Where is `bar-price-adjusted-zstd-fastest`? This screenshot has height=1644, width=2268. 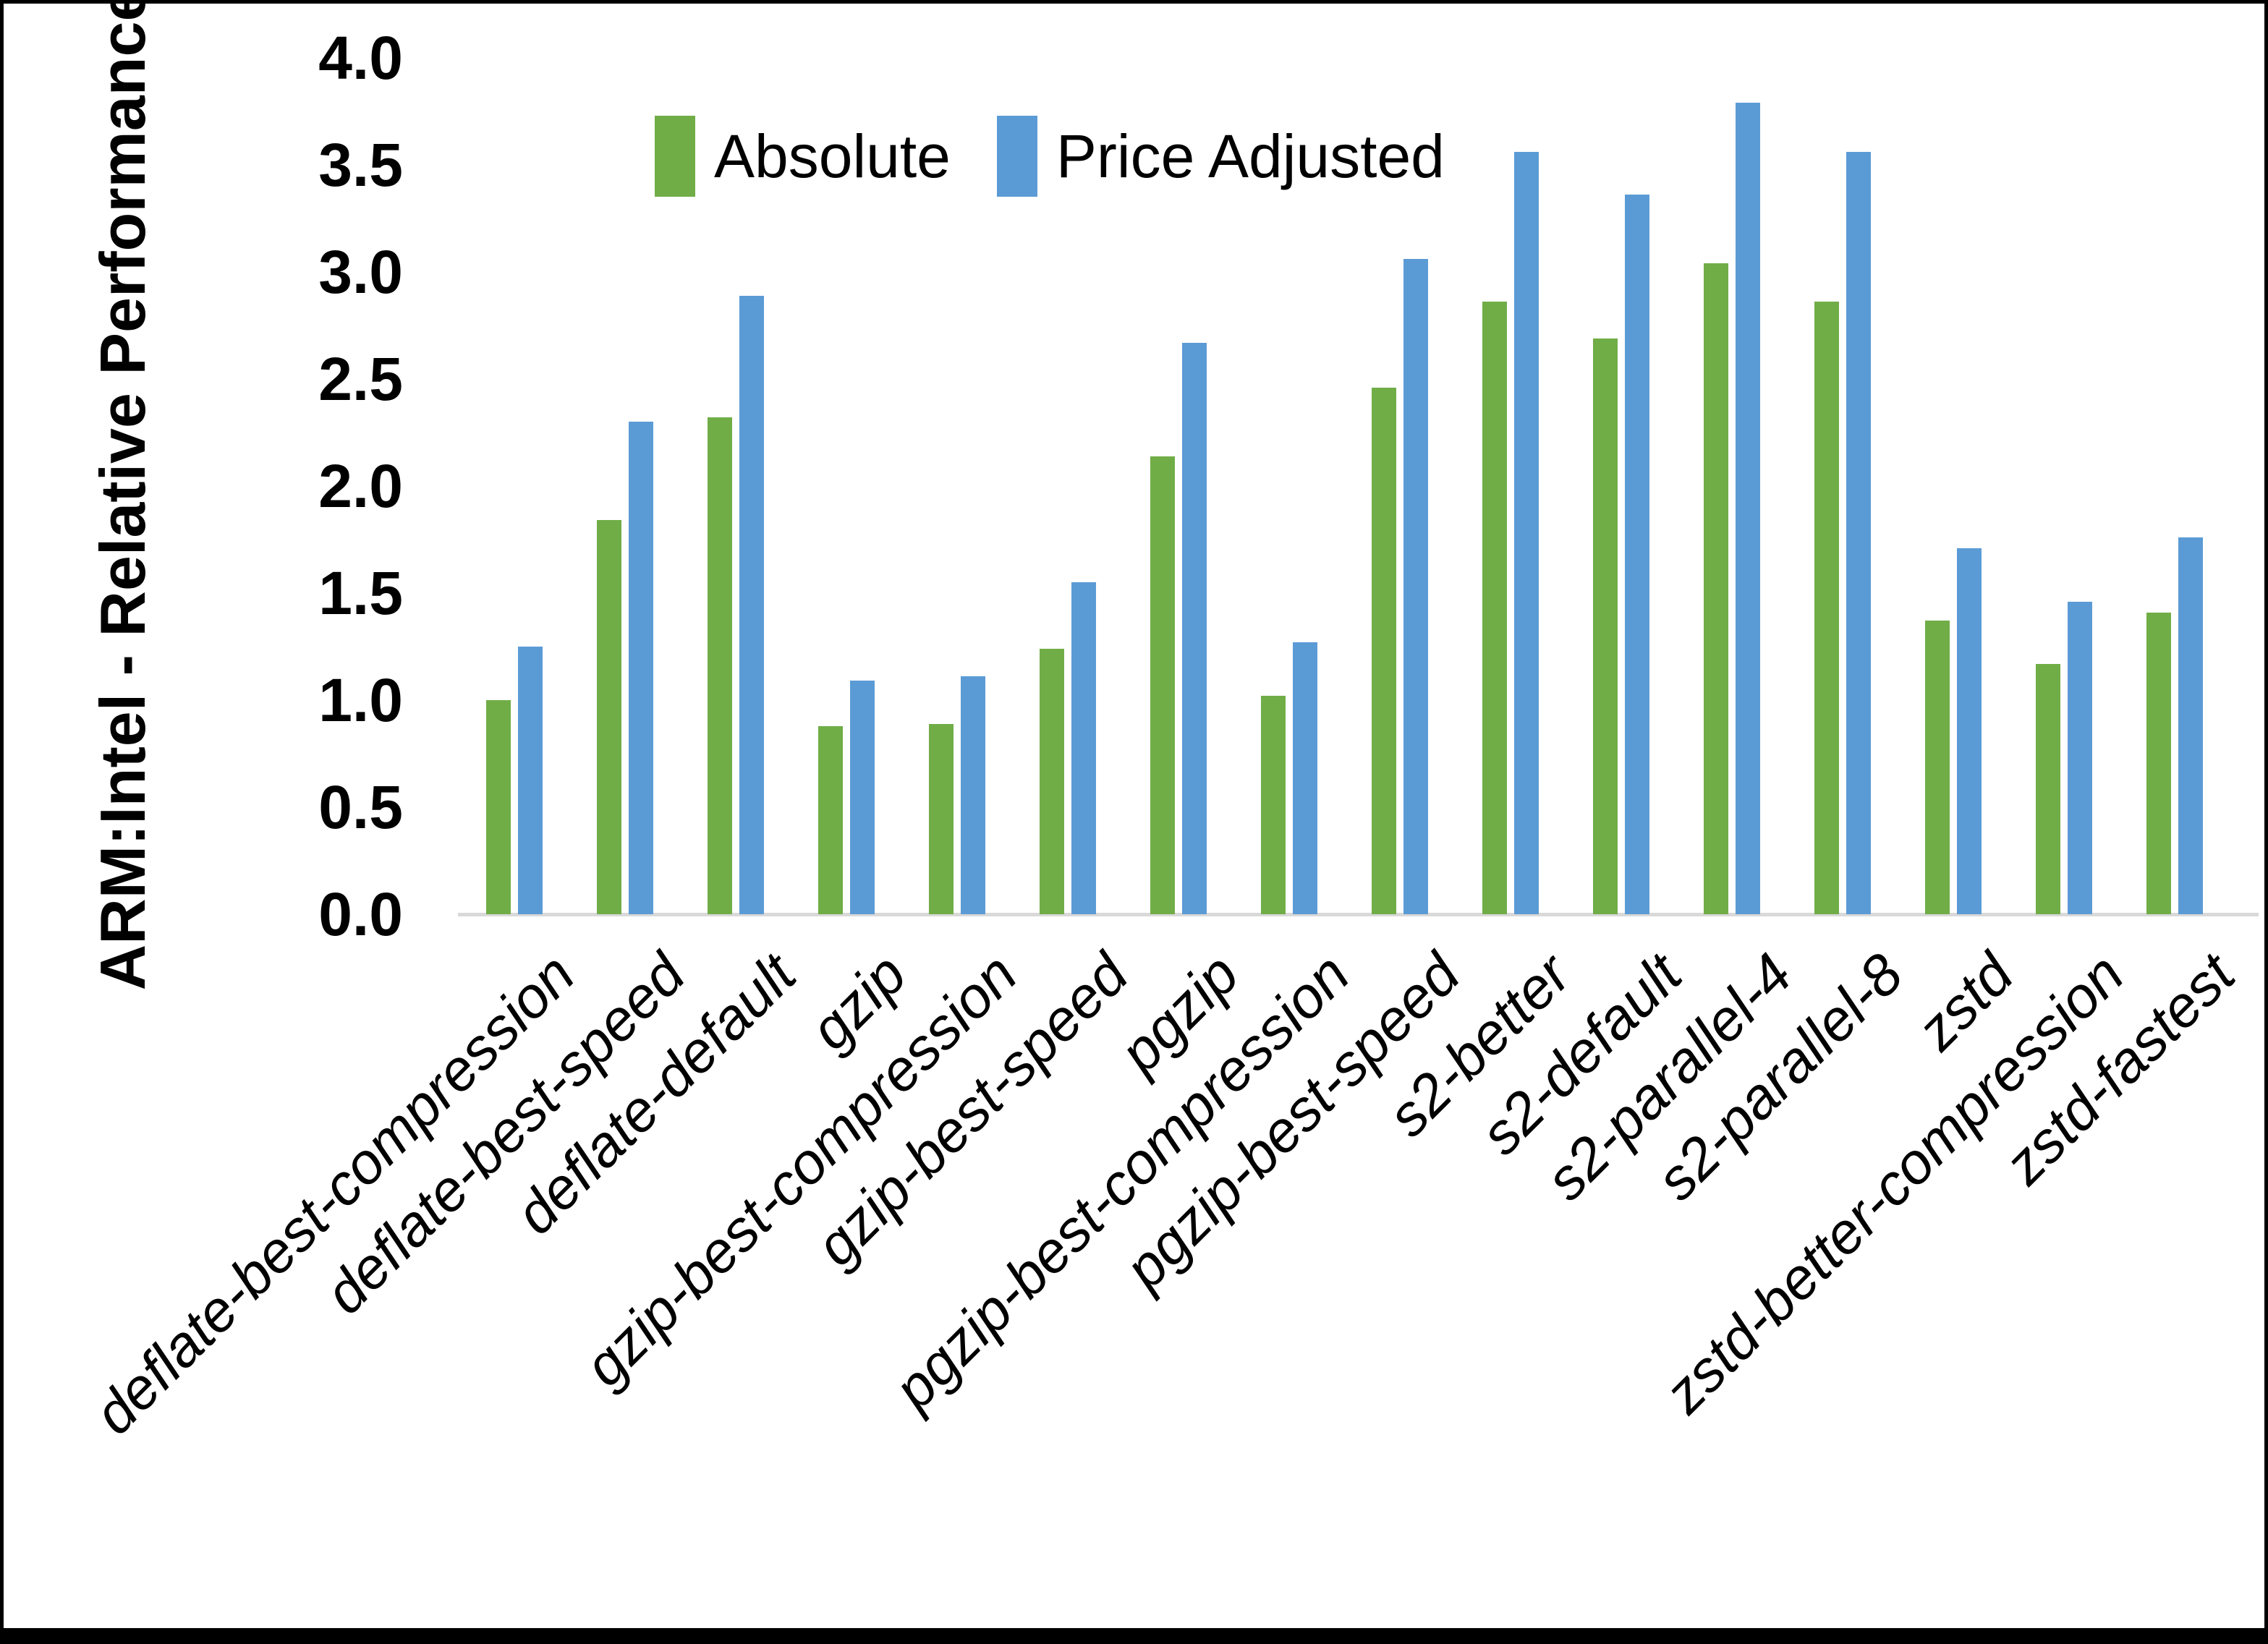 bar-price-adjusted-zstd-fastest is located at coordinates (2190, 725).